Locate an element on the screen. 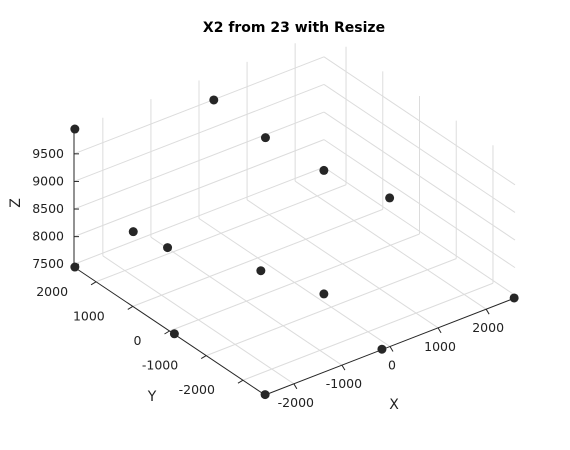 Image resolution: width=570 pixels, height=450 pixels. z-tick-label: 8500 is located at coordinates (48, 208).